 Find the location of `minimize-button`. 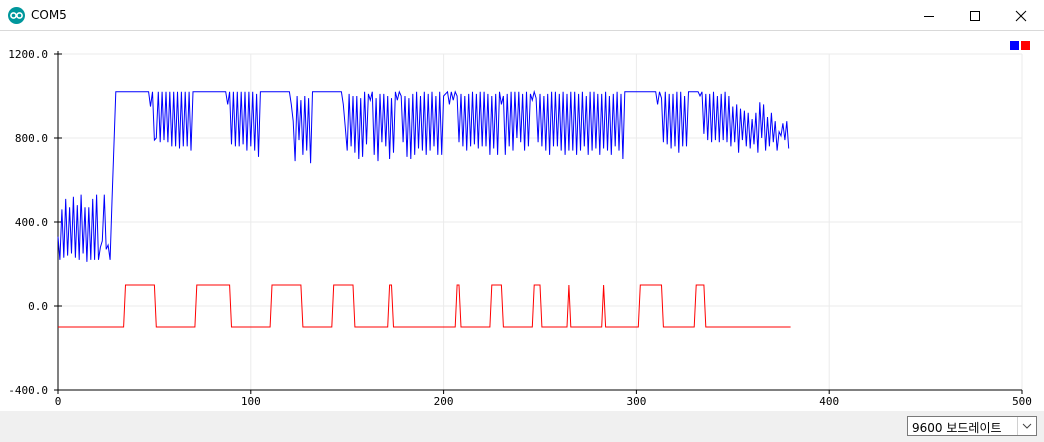

minimize-button is located at coordinates (929, 15).